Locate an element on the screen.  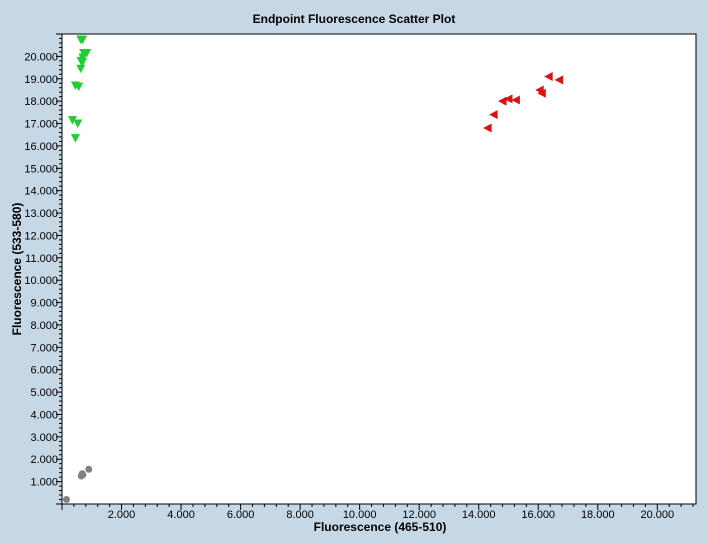
y-tick-label: 9.000 is located at coordinates (44, 304).